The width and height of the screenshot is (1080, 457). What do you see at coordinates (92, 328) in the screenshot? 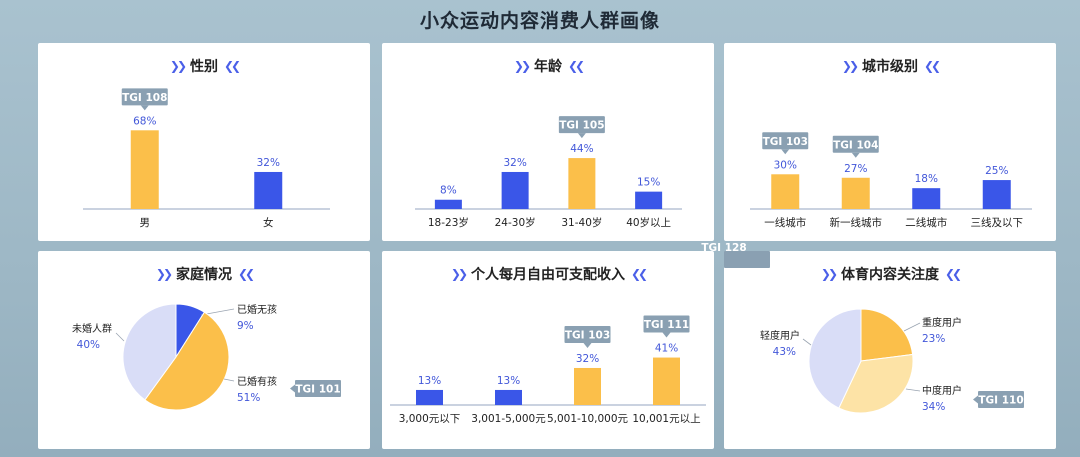
I see `slice-name: 未婚人群` at bounding box center [92, 328].